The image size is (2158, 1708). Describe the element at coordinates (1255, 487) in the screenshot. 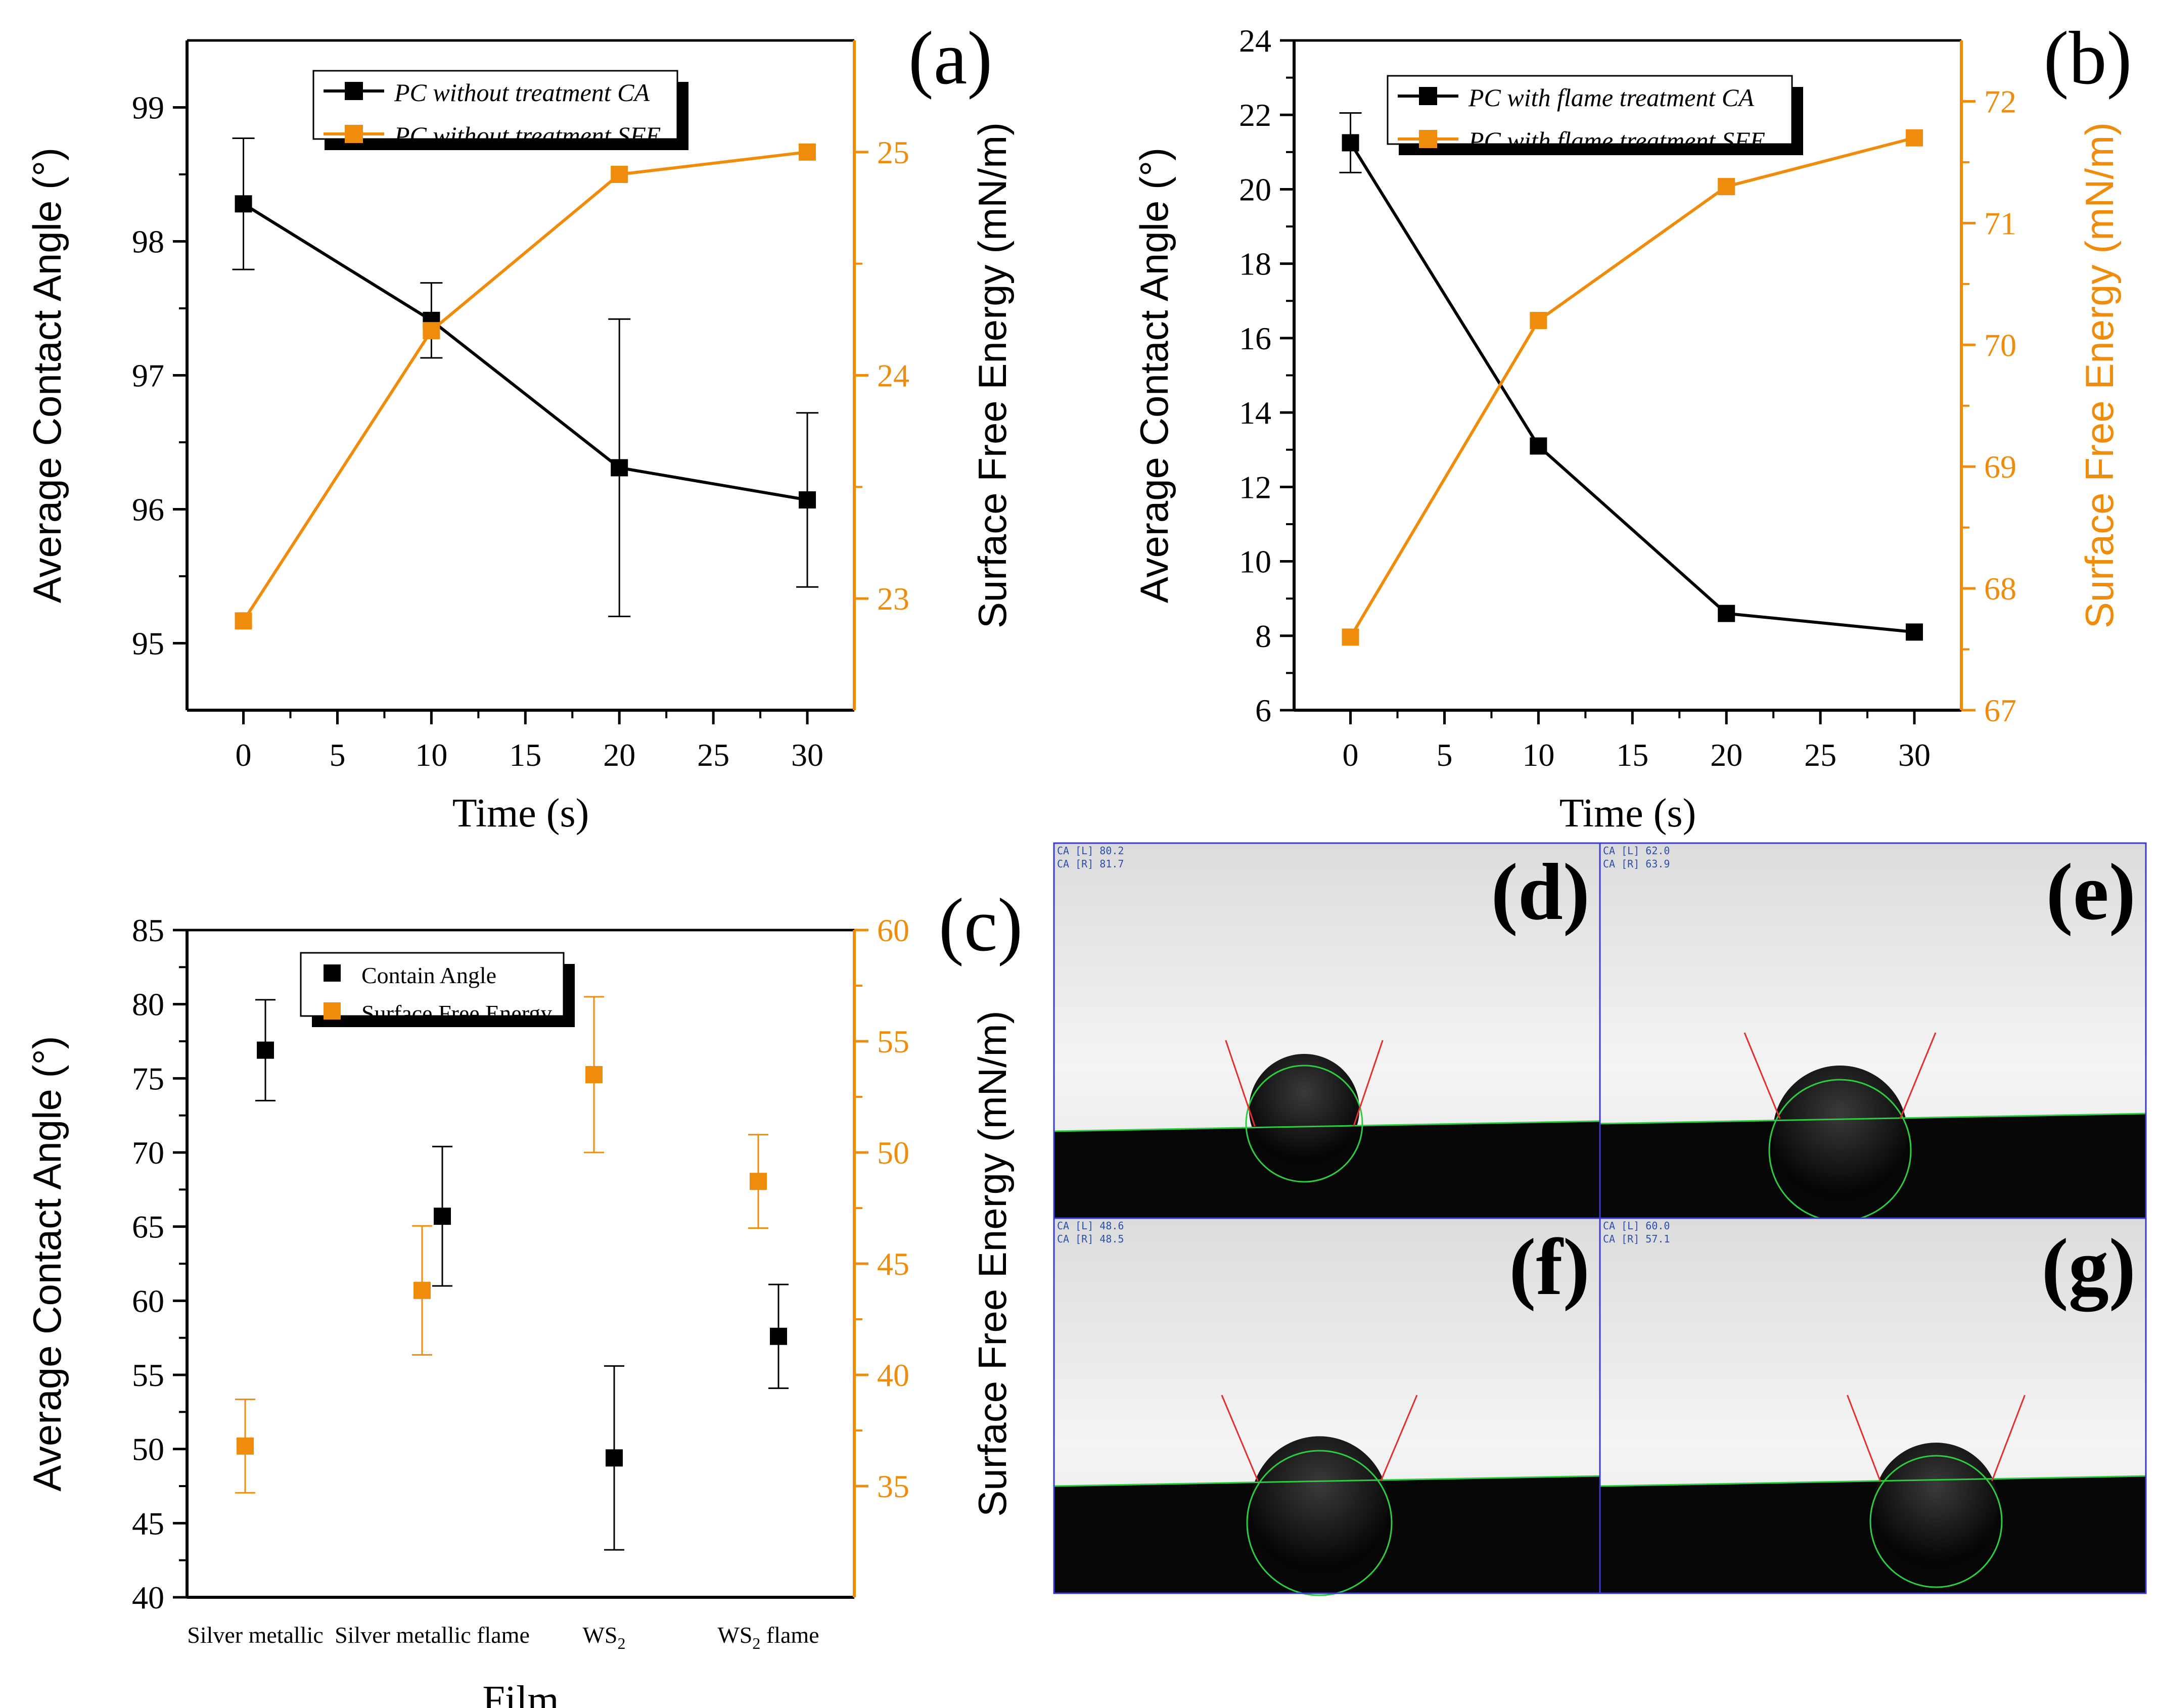

I see `y-tick-label: 12` at that location.